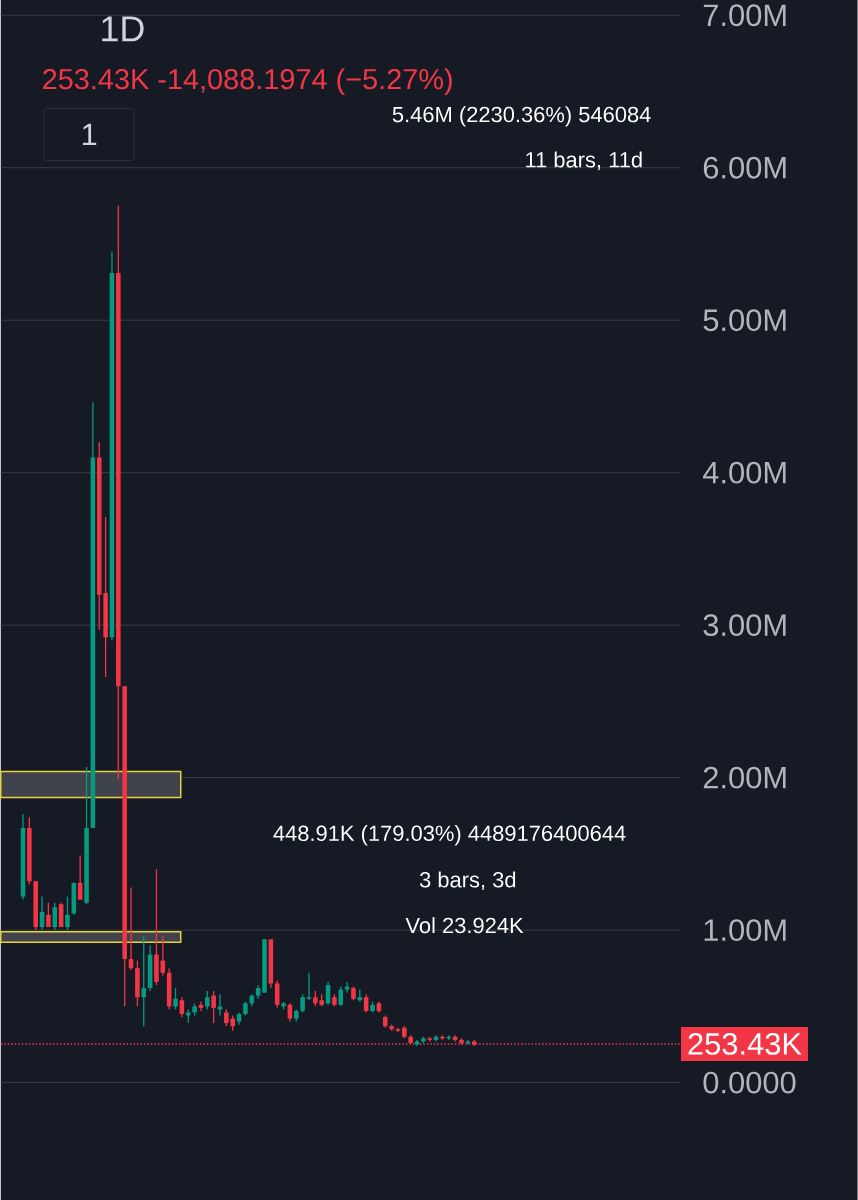 Image resolution: width=858 pixels, height=1200 pixels. I want to click on chart-title: 1D, so click(123, 29).